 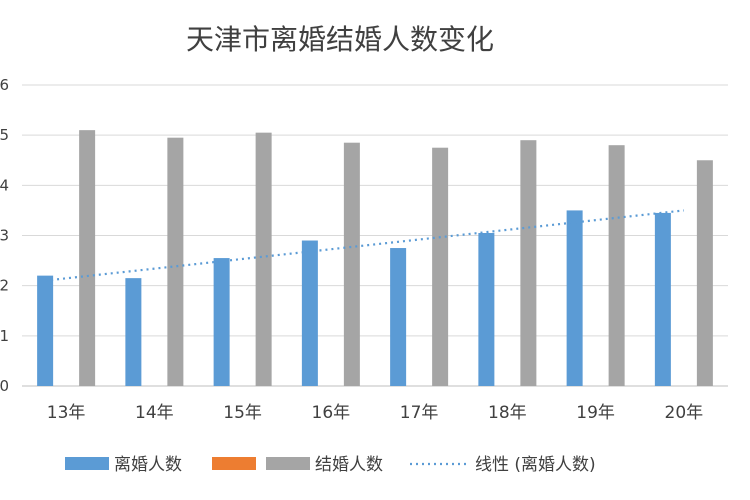 I want to click on x-tick-label: 14年, so click(x=154, y=413).